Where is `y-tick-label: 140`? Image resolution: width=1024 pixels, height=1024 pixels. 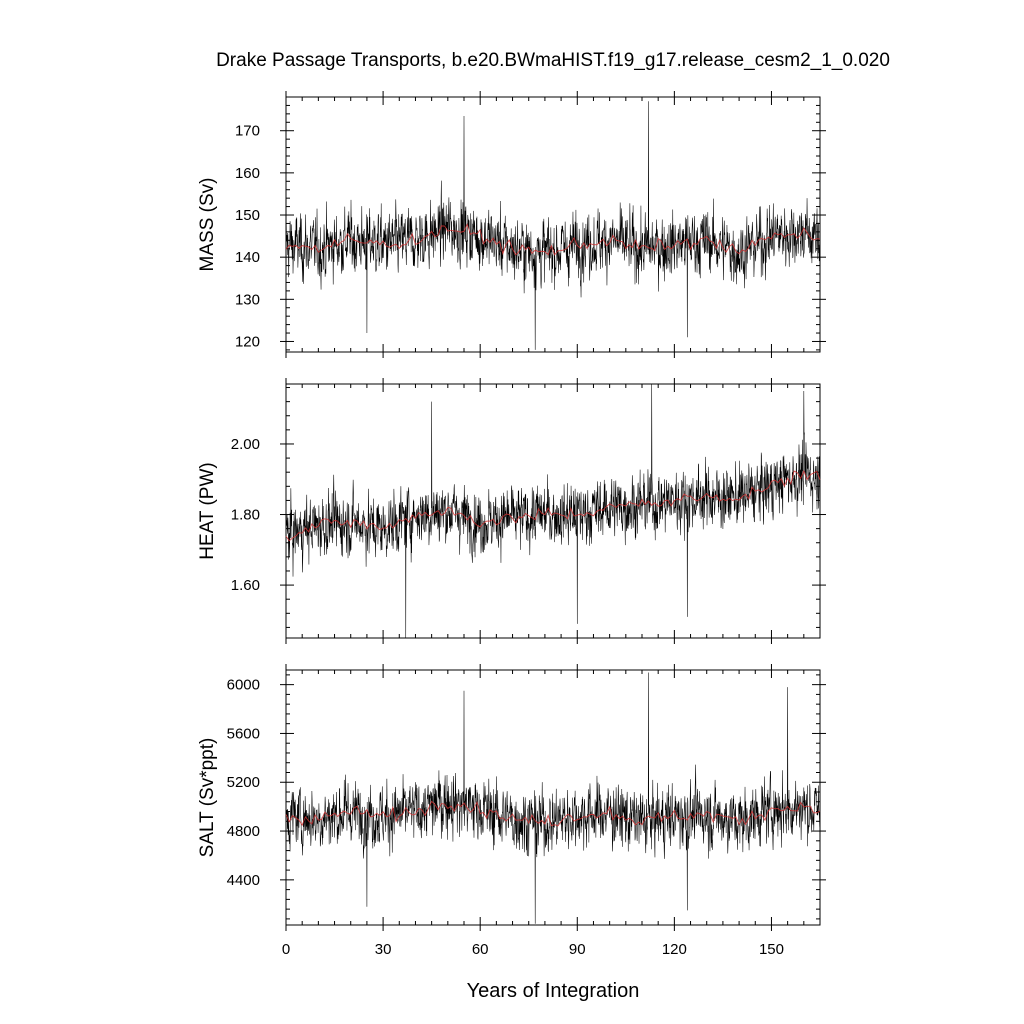
y-tick-label: 140 is located at coordinates (247, 257).